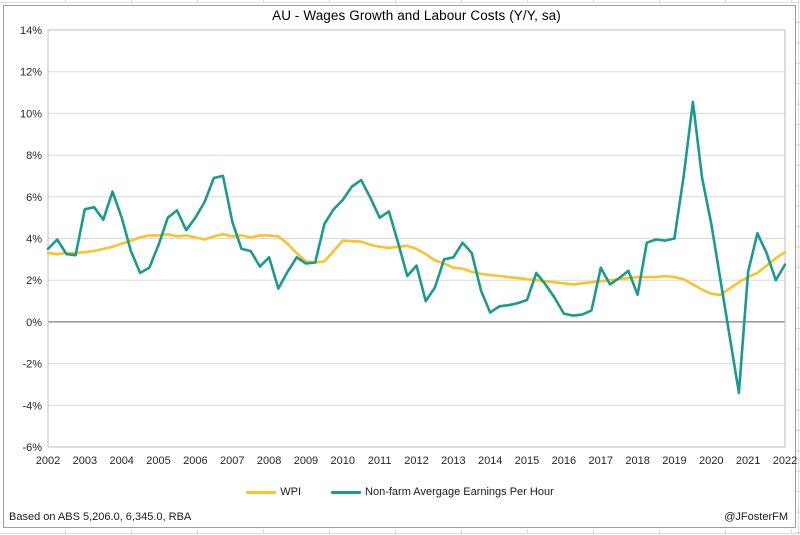 The image size is (800, 535). What do you see at coordinates (34, 156) in the screenshot?
I see `y-tick-label: 8%` at bounding box center [34, 156].